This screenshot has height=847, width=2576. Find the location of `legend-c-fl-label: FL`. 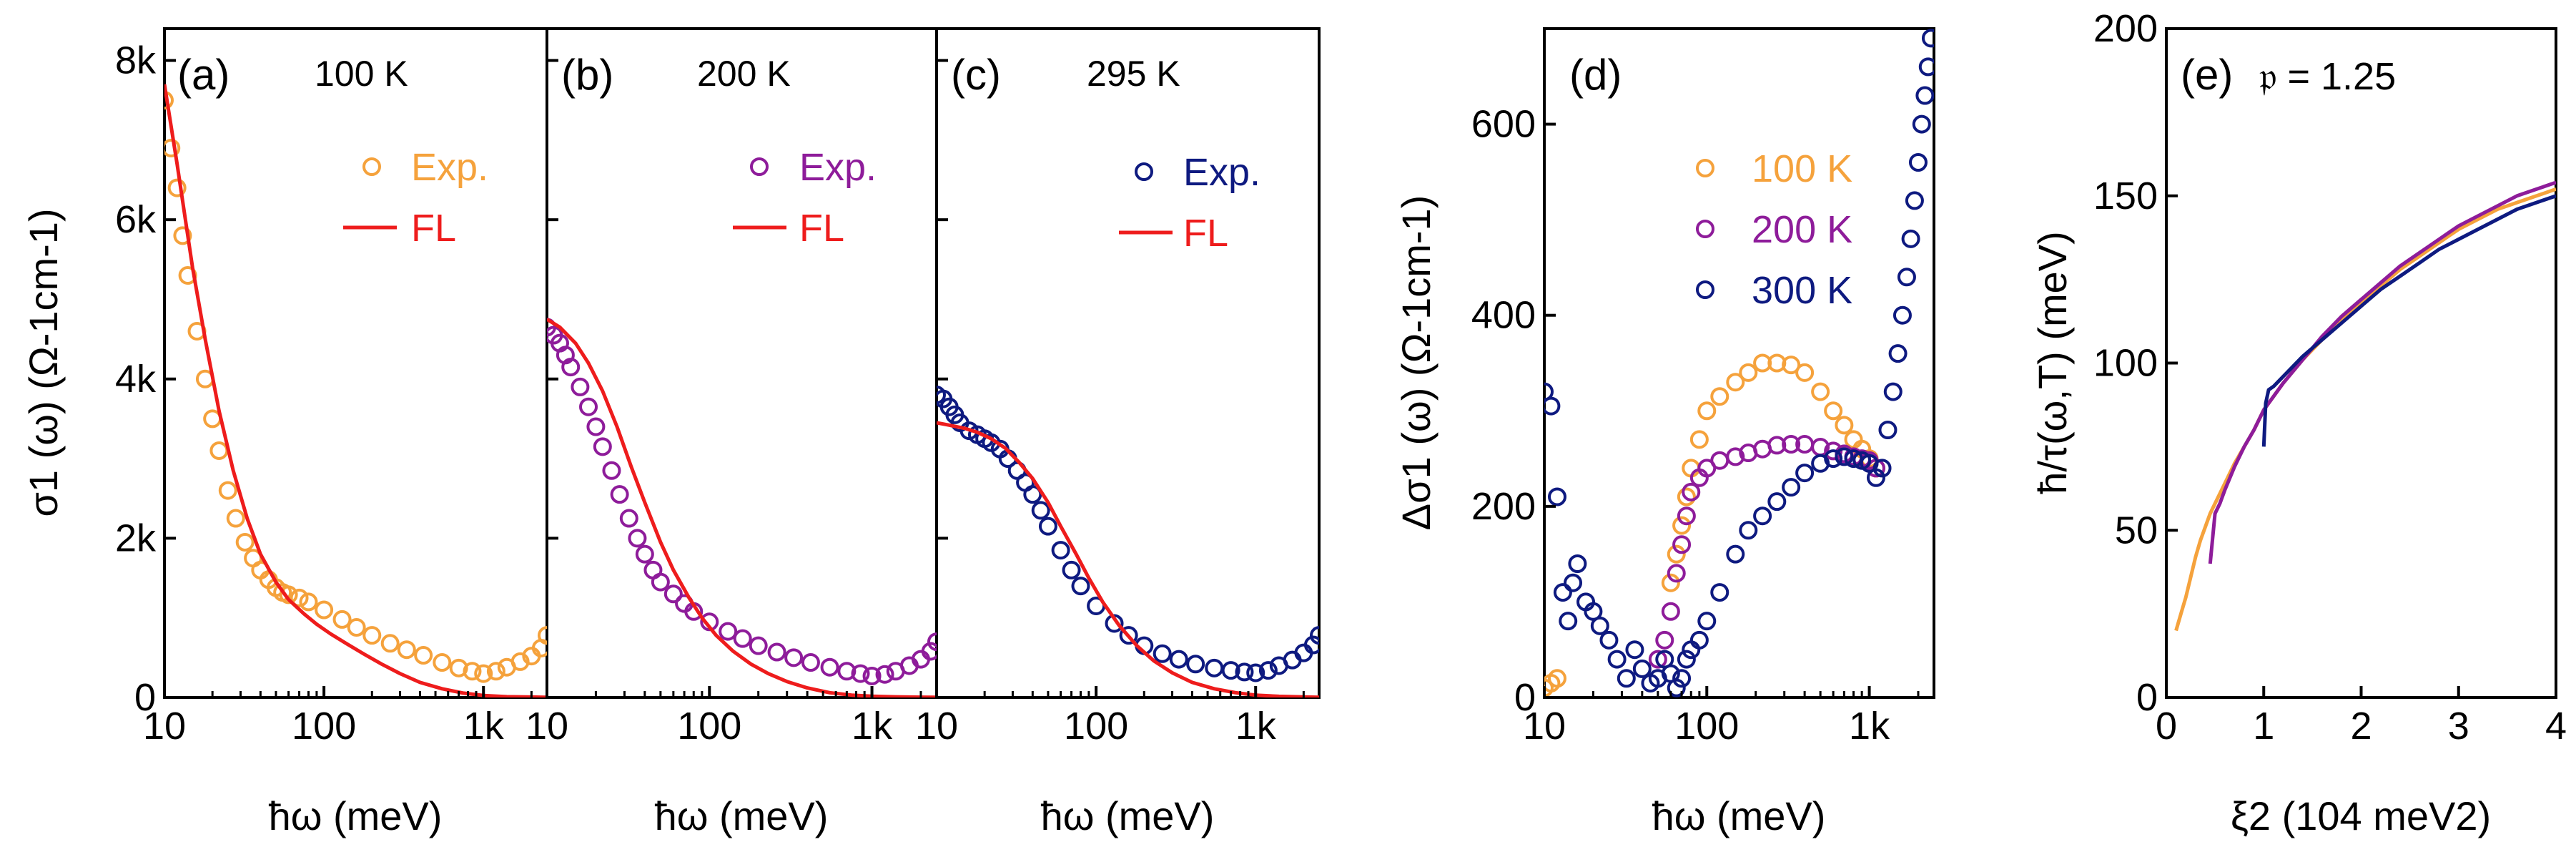

legend-c-fl-label: FL is located at coordinates (1205, 233).